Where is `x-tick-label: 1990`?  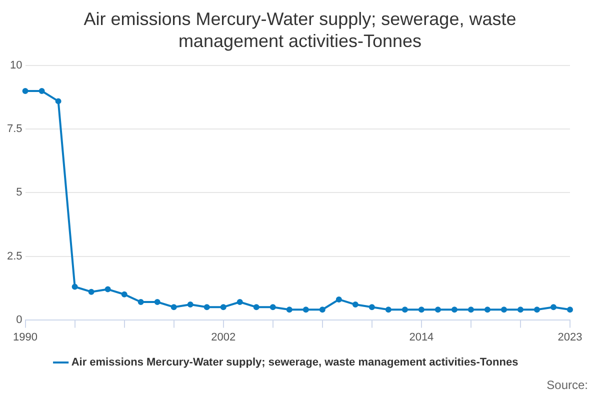
x-tick-label: 1990 is located at coordinates (25, 337).